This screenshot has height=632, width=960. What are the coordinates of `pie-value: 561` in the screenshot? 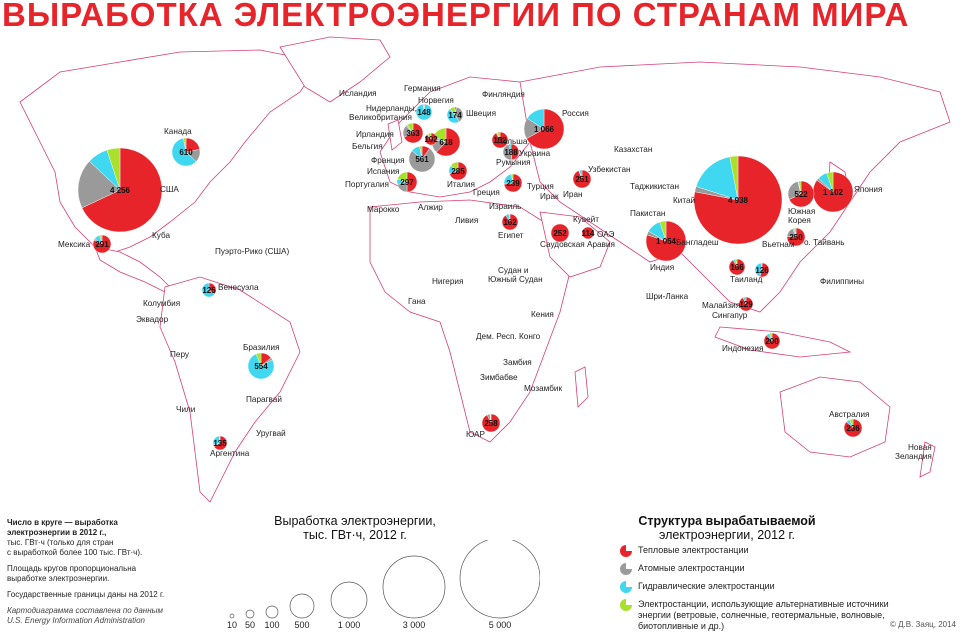 It's located at (422, 159).